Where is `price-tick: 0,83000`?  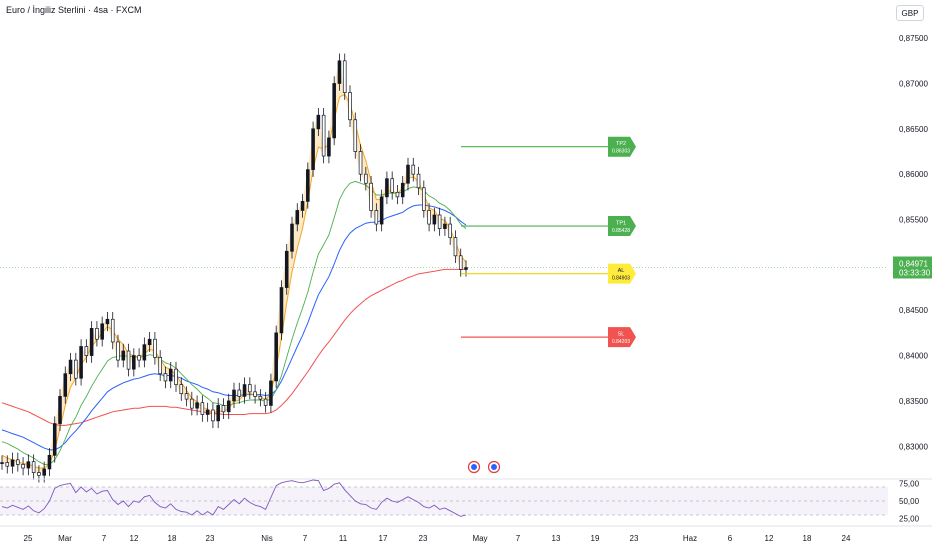 price-tick: 0,83000 is located at coordinates (913, 446).